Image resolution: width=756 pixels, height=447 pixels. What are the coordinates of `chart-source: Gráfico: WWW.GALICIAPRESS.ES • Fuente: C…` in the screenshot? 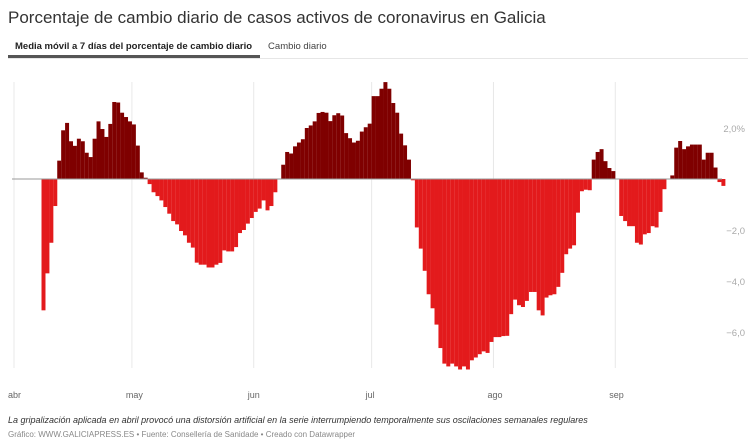 It's located at (182, 434).